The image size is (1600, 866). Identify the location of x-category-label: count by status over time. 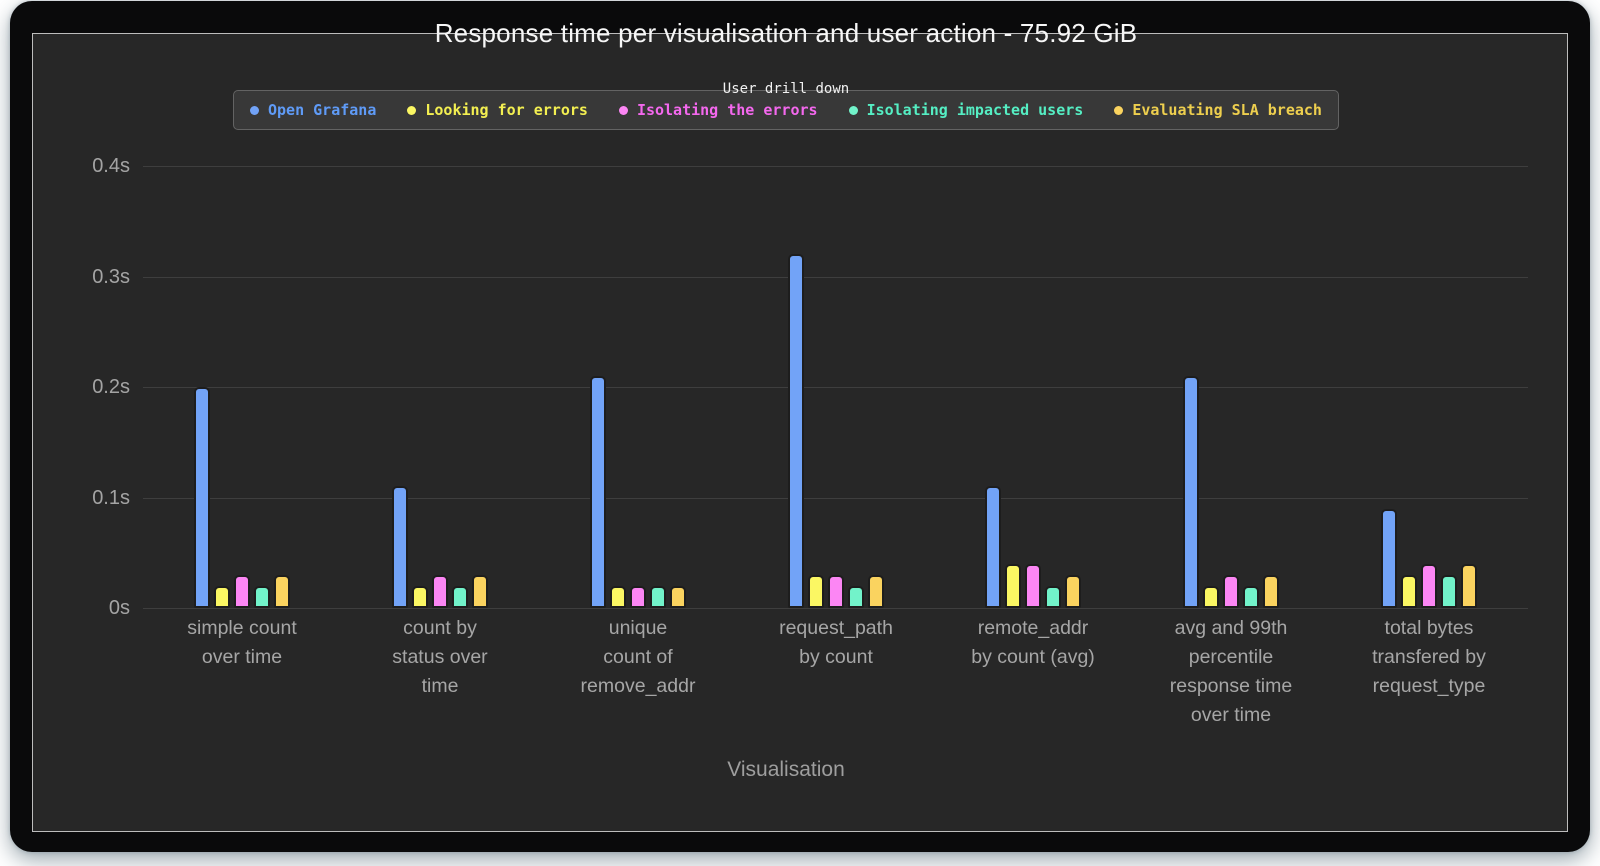
(440, 657).